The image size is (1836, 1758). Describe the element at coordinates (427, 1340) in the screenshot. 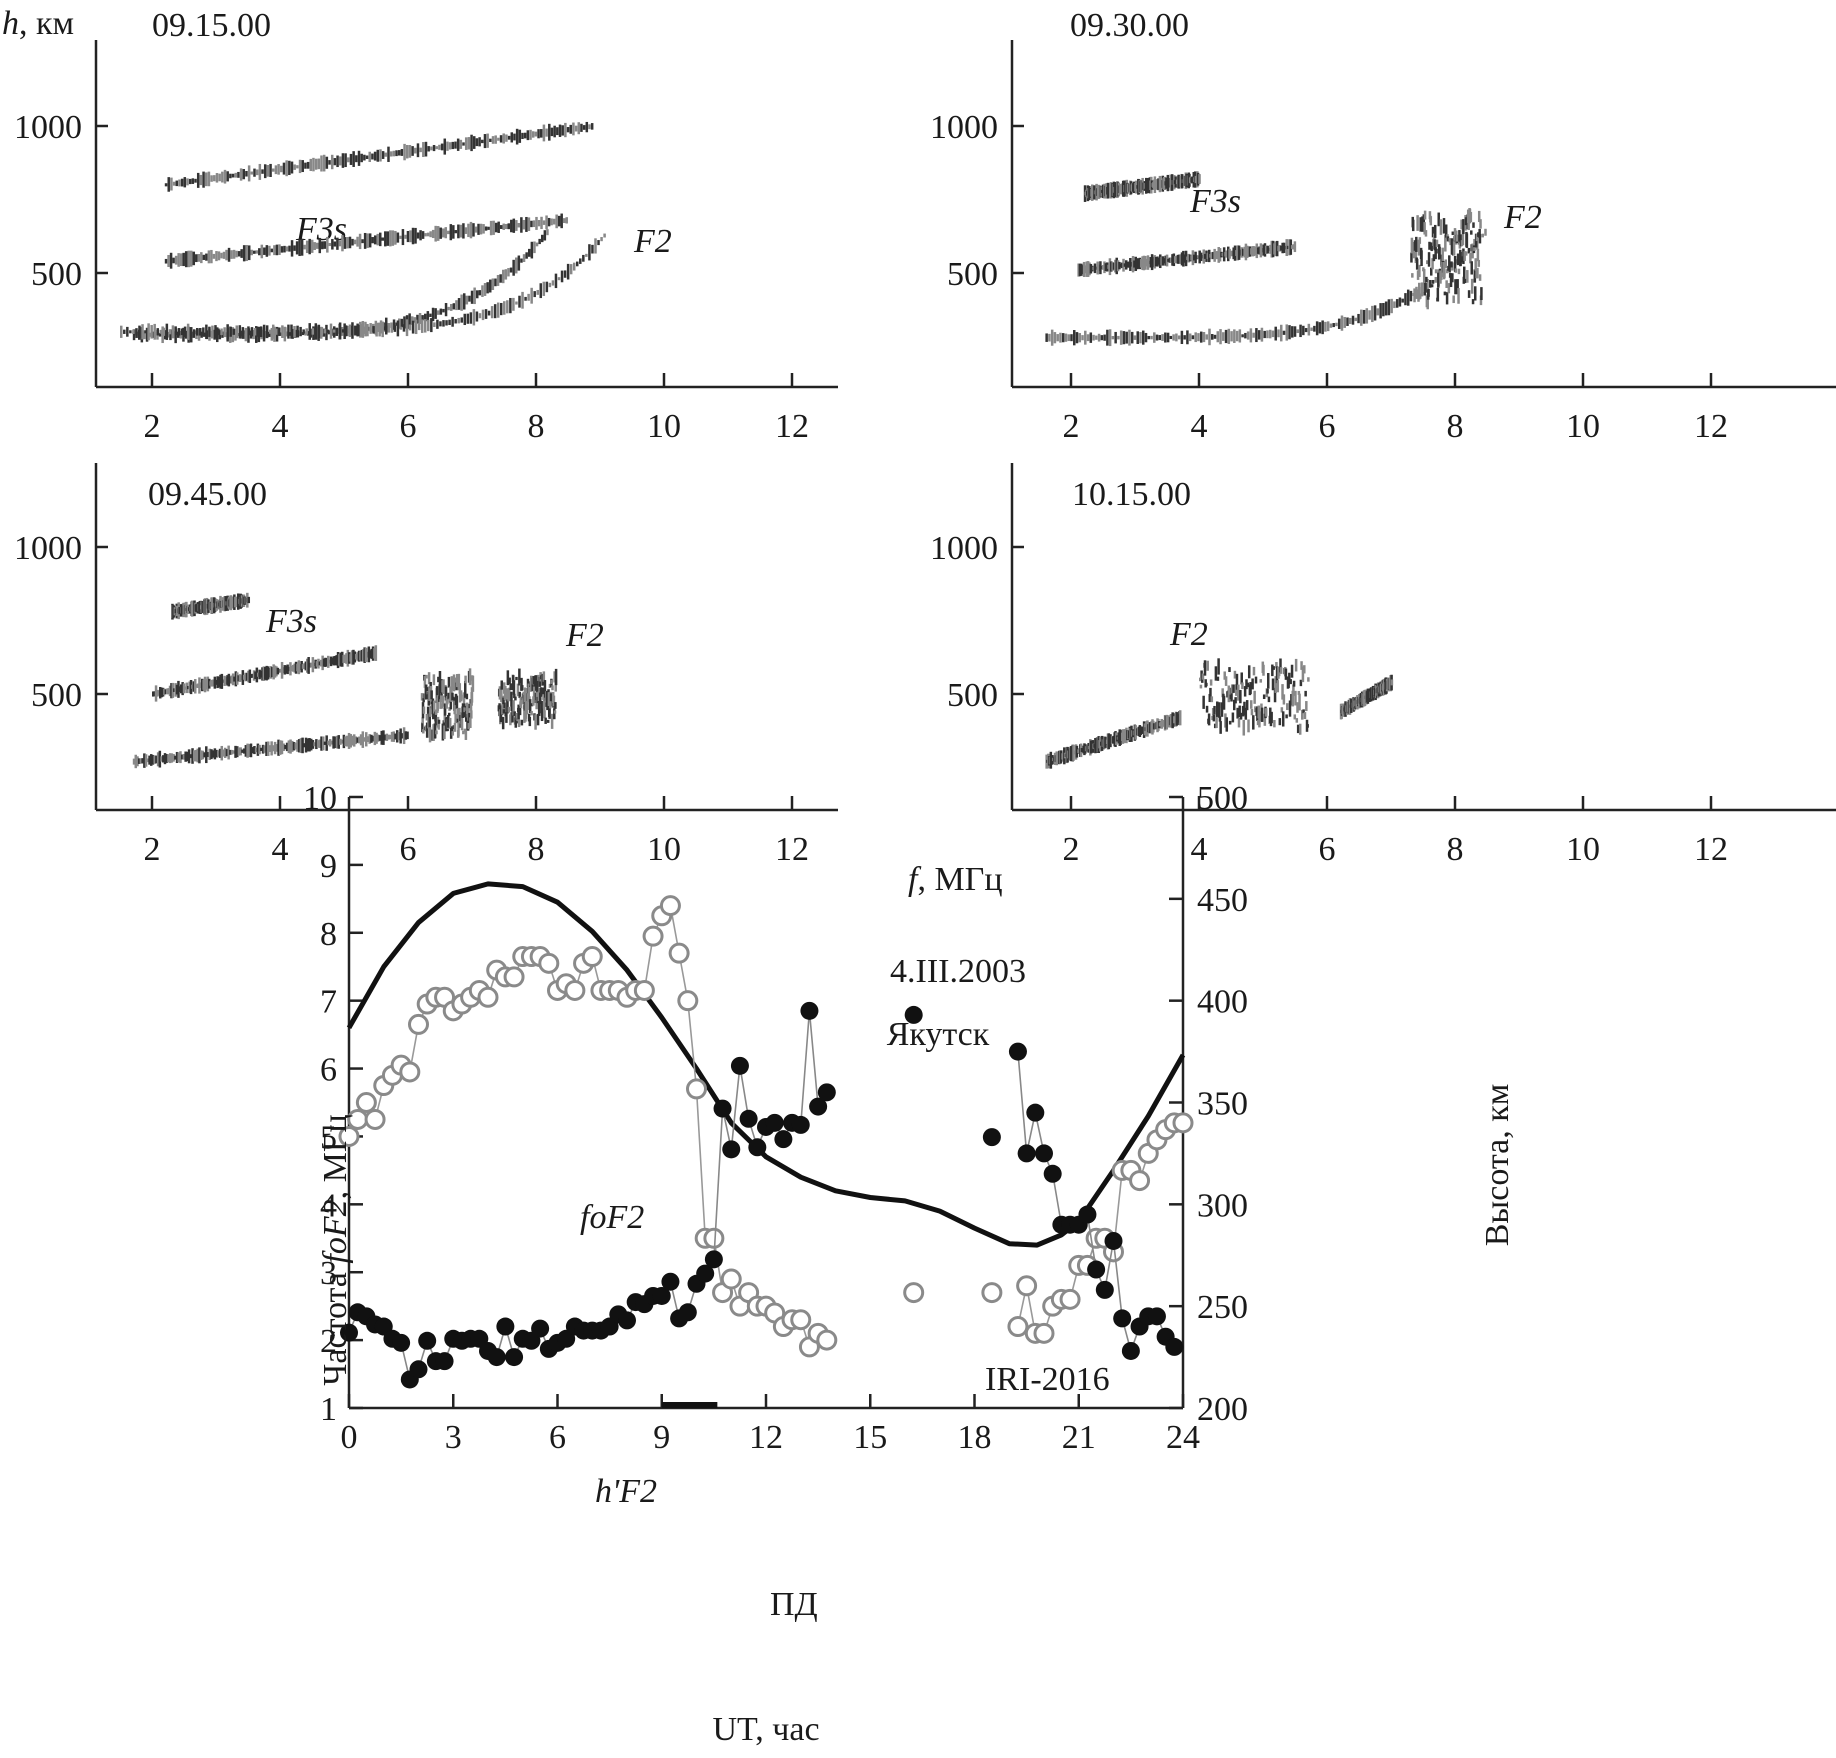

I see `hf2-point` at that location.